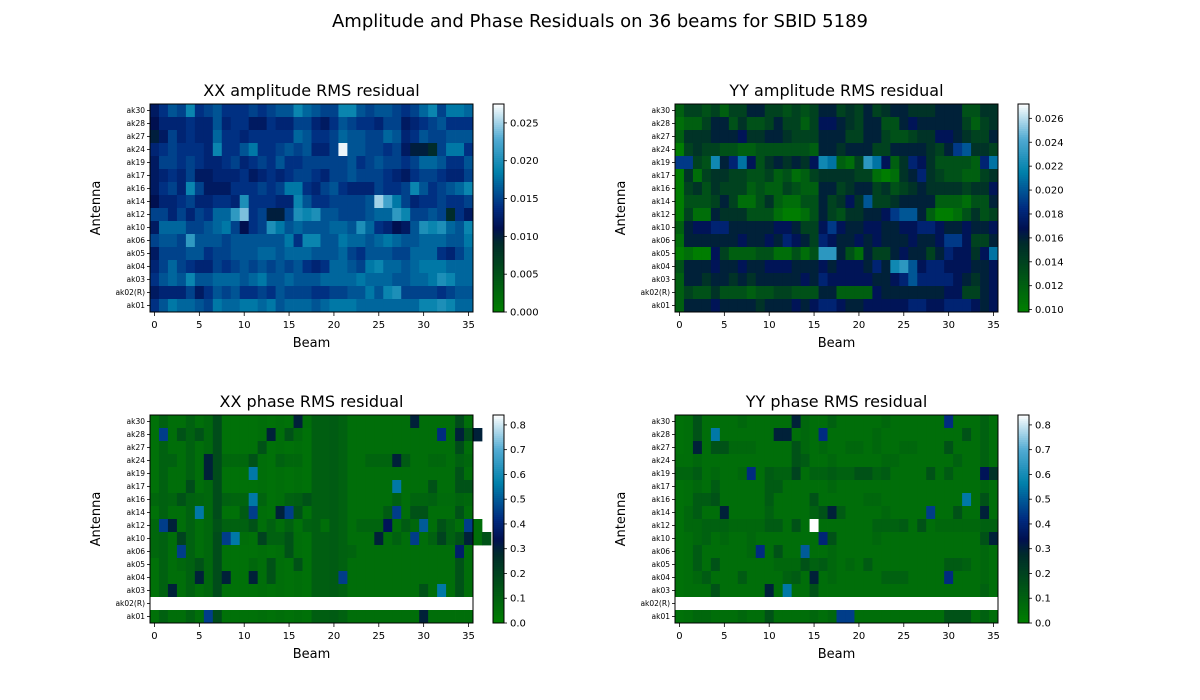 The height and width of the screenshot is (700, 1200). What do you see at coordinates (1043, 475) in the screenshot?
I see `colorbar-tick-label: 0.6` at bounding box center [1043, 475].